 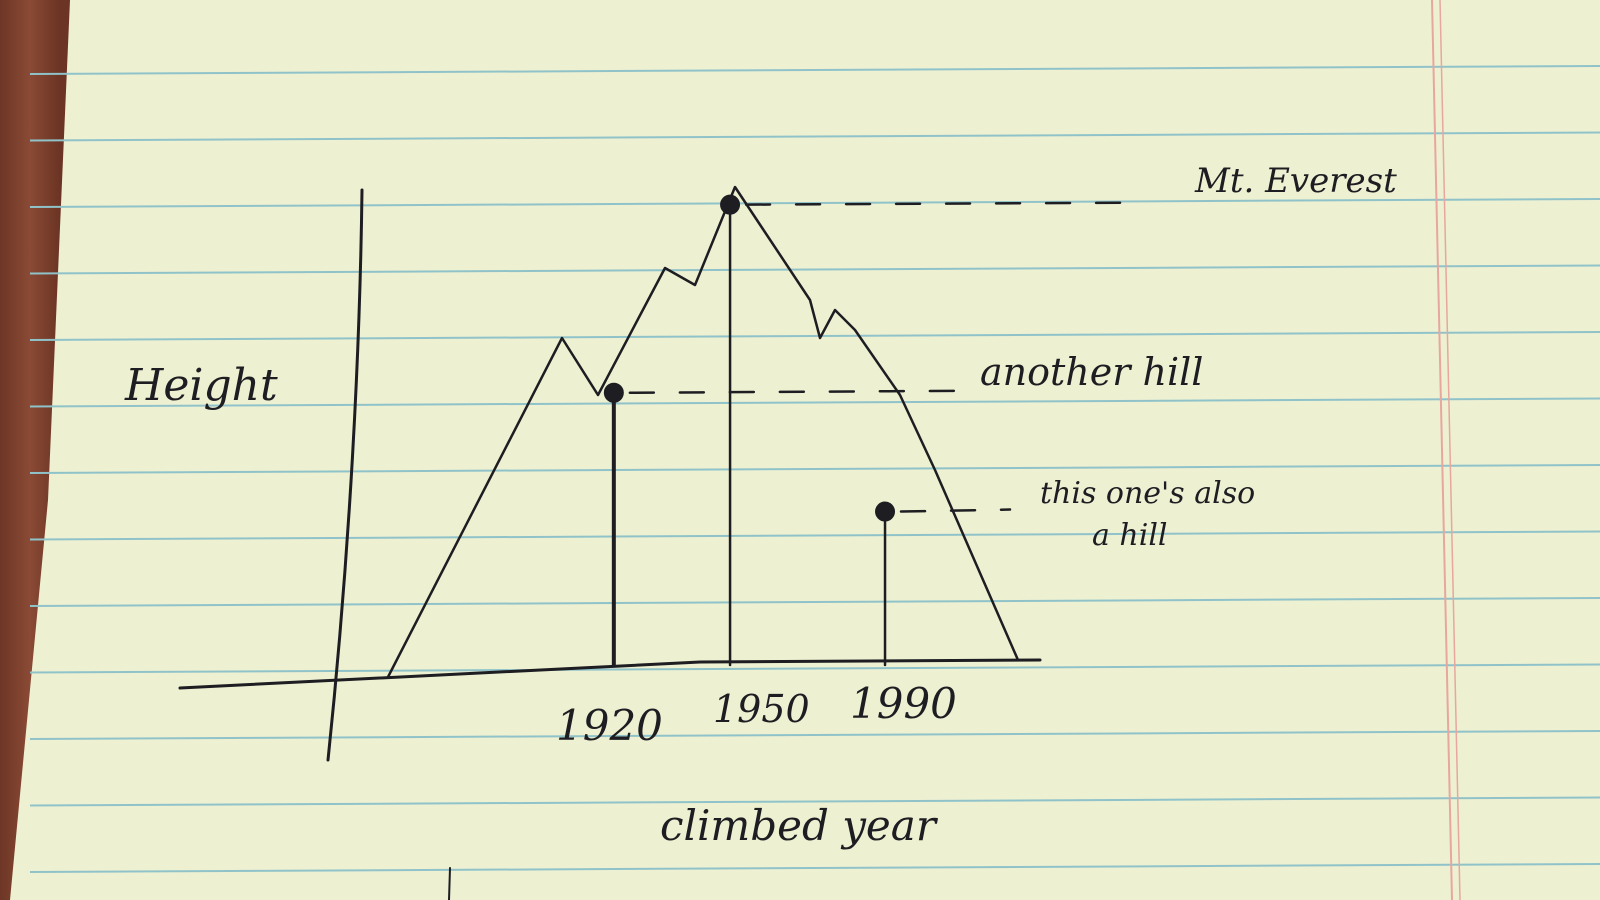 What do you see at coordinates (449, 883) in the screenshot?
I see `pen-mark` at bounding box center [449, 883].